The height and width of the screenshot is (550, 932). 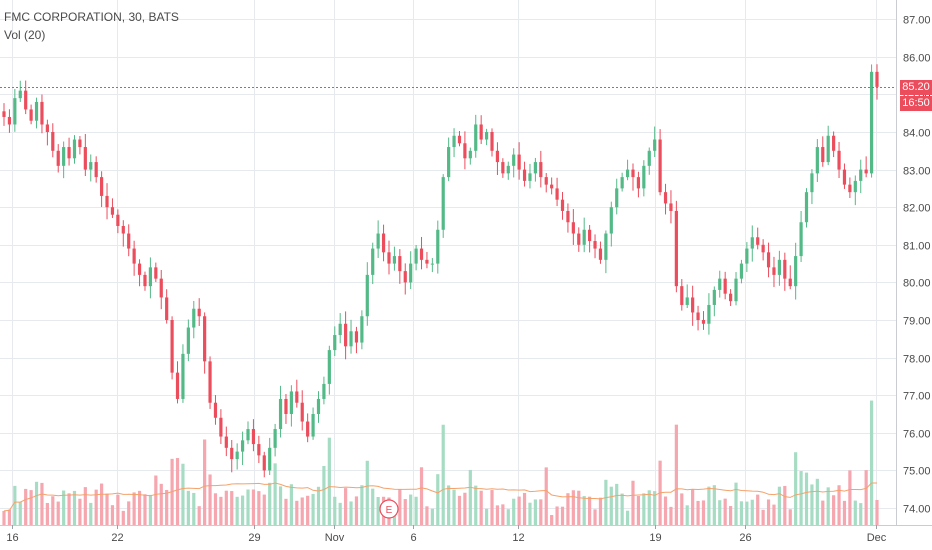 I want to click on price-tick-label: 83.00, so click(x=917, y=172).